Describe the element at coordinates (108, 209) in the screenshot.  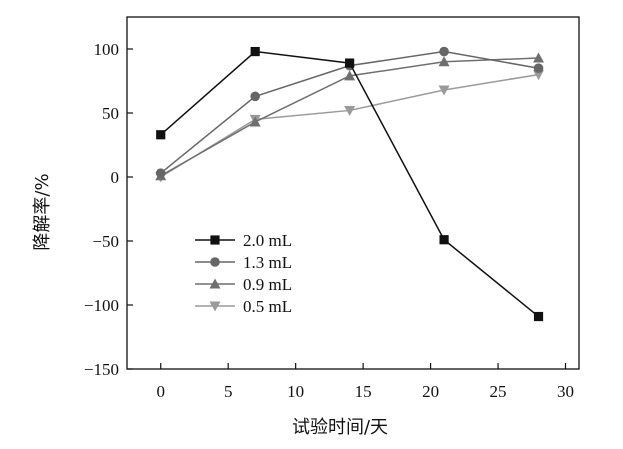
I see `y-axis: −150 −100 −50 0 50 100` at that location.